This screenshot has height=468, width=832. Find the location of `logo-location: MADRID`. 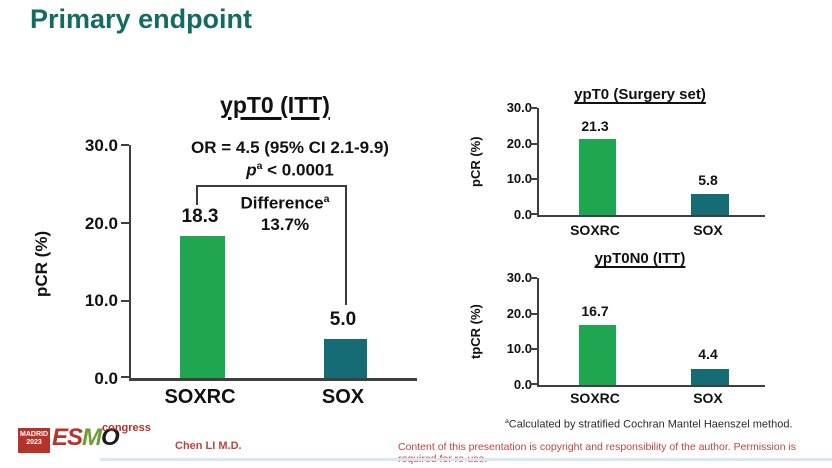

logo-location: MADRID is located at coordinates (34, 434).